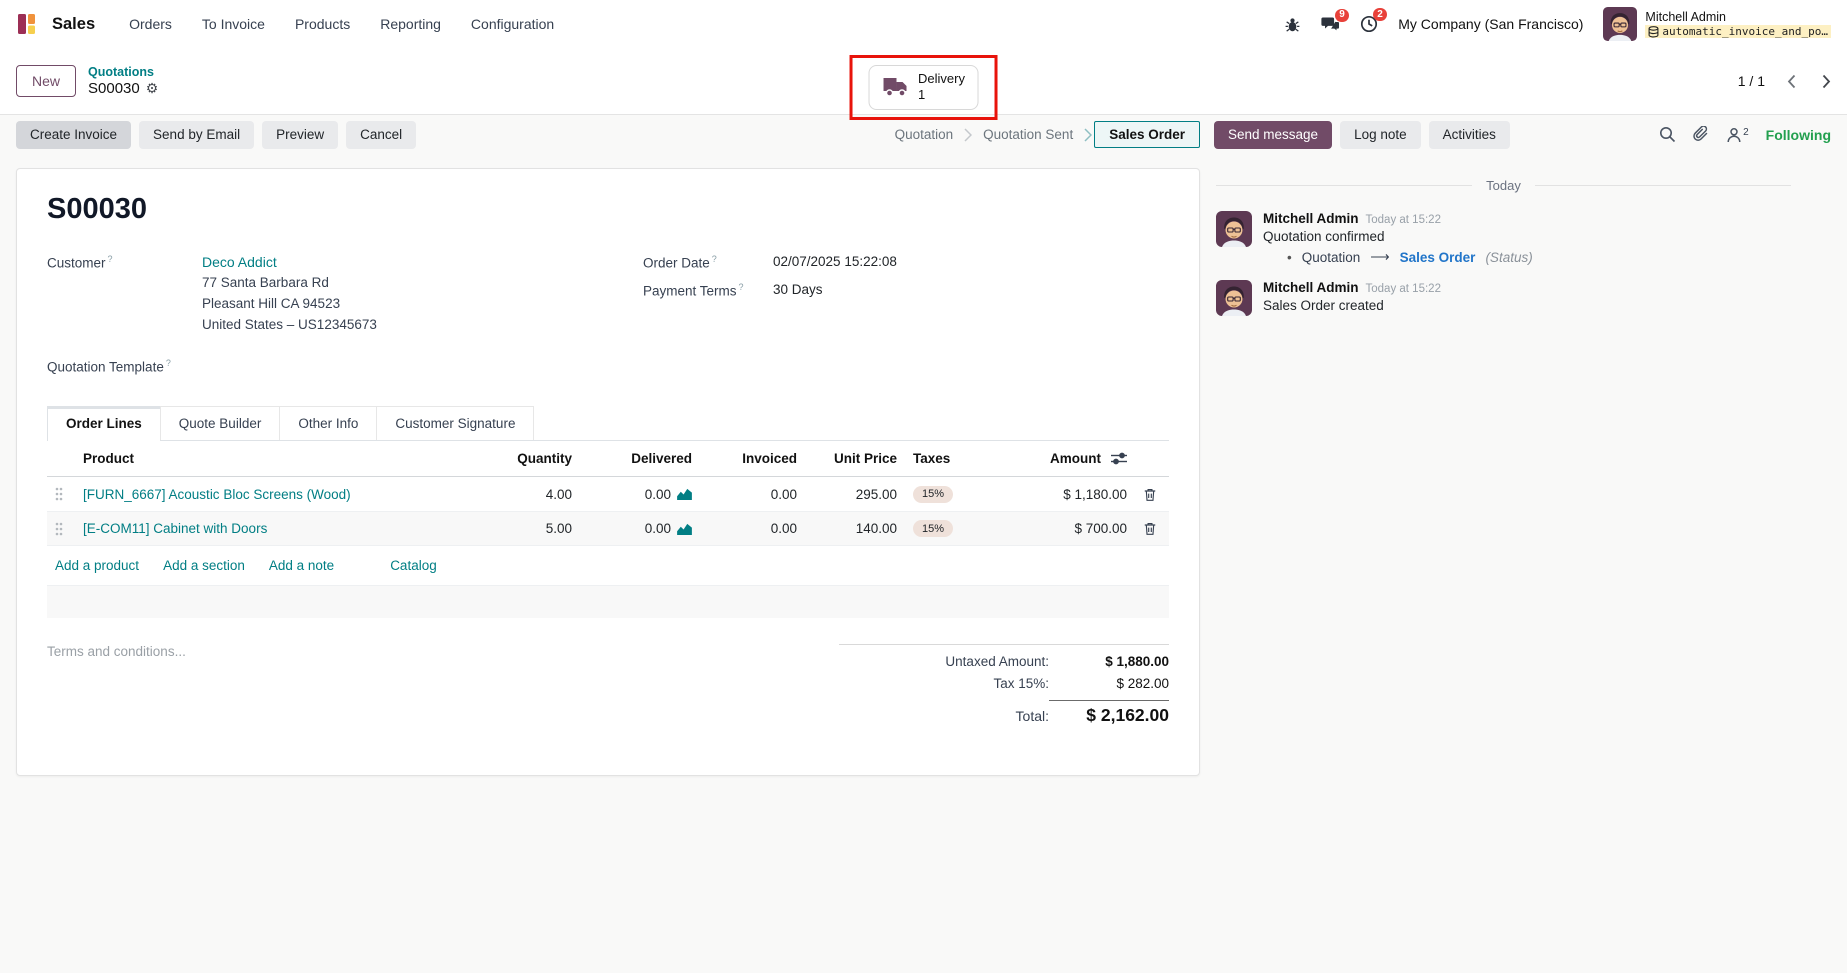 Image resolution: width=1847 pixels, height=973 pixels. Describe the element at coordinates (1311, 218) in the screenshot. I see `message-author: Mitchell Admin` at that location.